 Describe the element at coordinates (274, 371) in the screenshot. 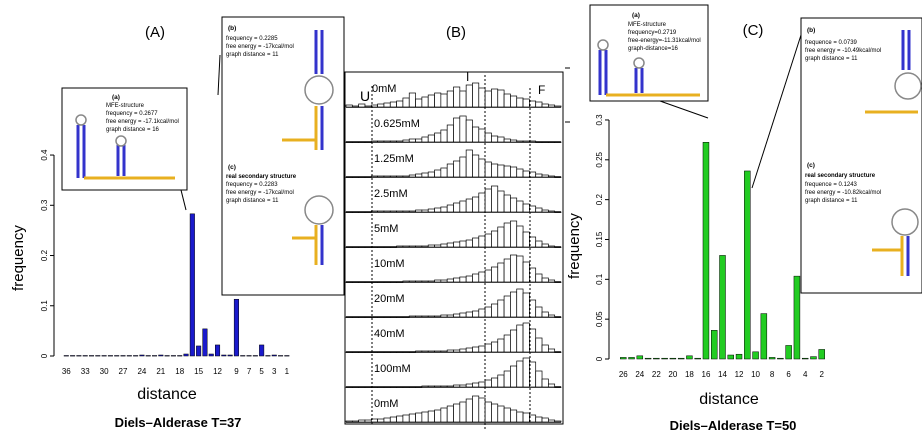

I see `x-tick-label: 3` at that location.